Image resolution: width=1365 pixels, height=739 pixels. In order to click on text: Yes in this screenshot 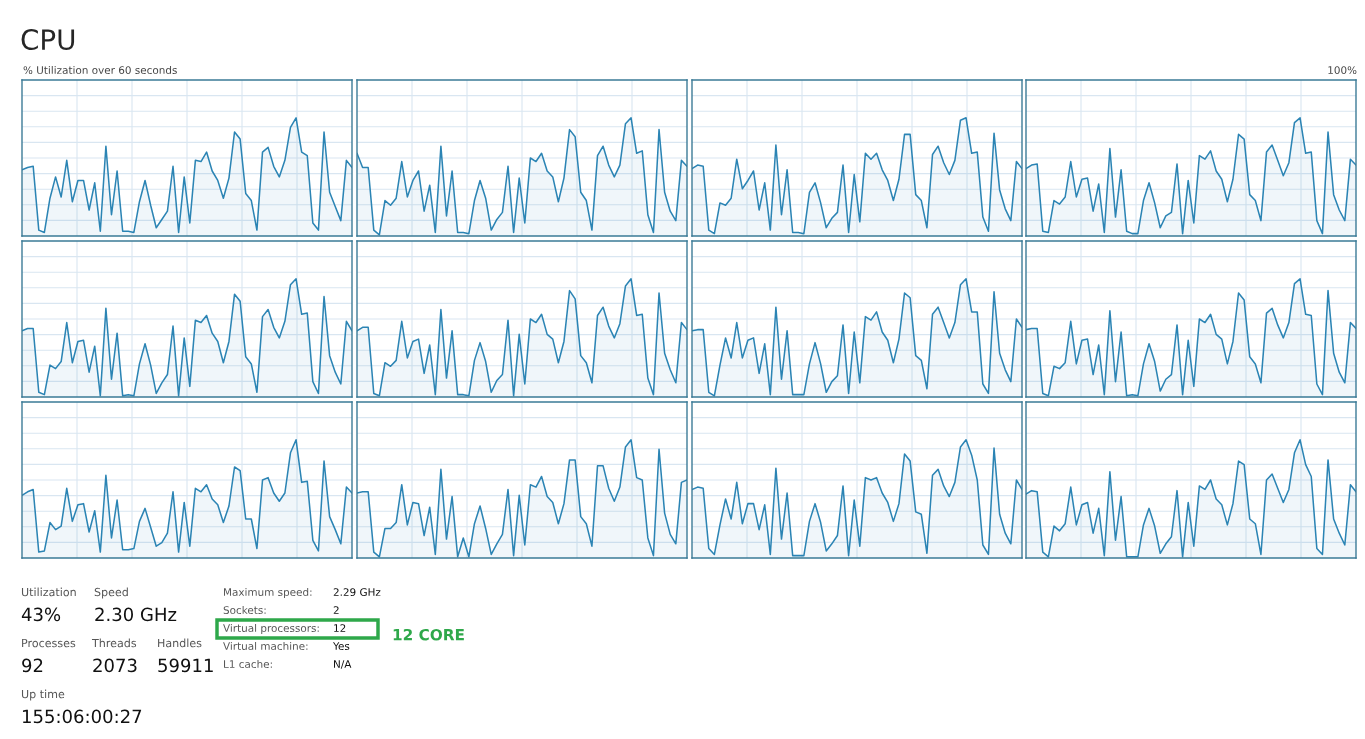, I will do `click(341, 646)`.